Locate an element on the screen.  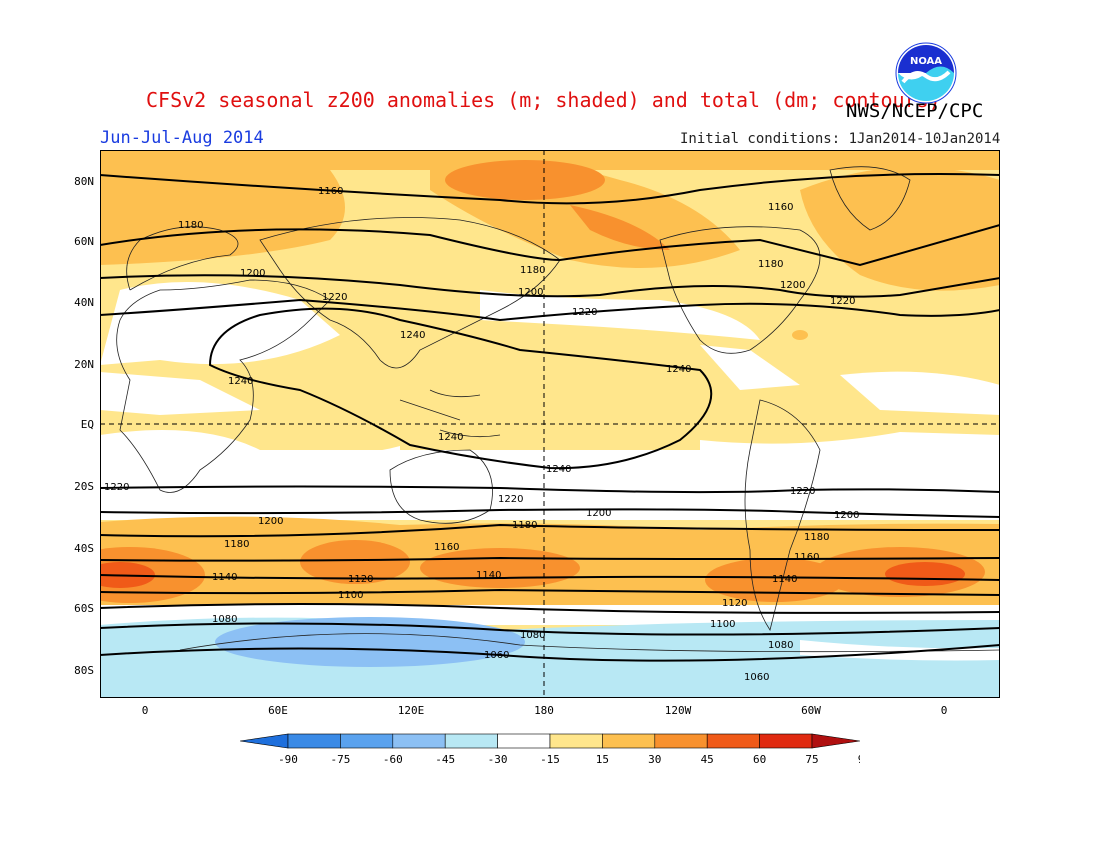
noaa-logo-icon: NOAA is located at coordinates (926, 73).